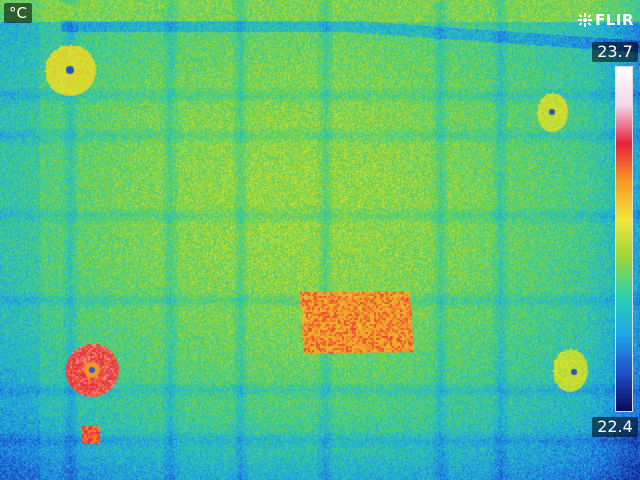  What do you see at coordinates (585, 20) in the screenshot?
I see `flir-logo-icon` at bounding box center [585, 20].